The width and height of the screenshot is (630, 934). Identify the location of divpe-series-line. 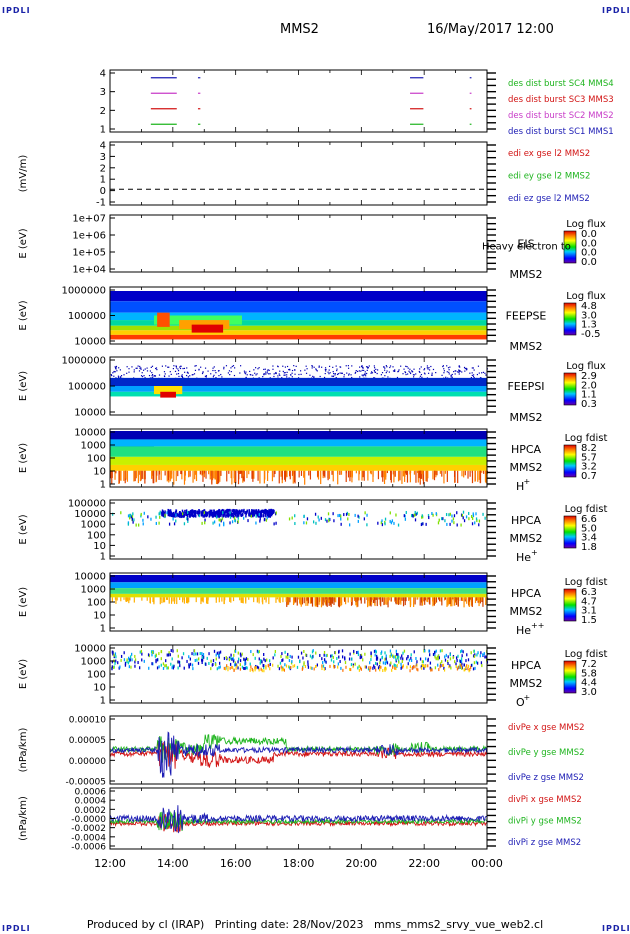
(298, 754).